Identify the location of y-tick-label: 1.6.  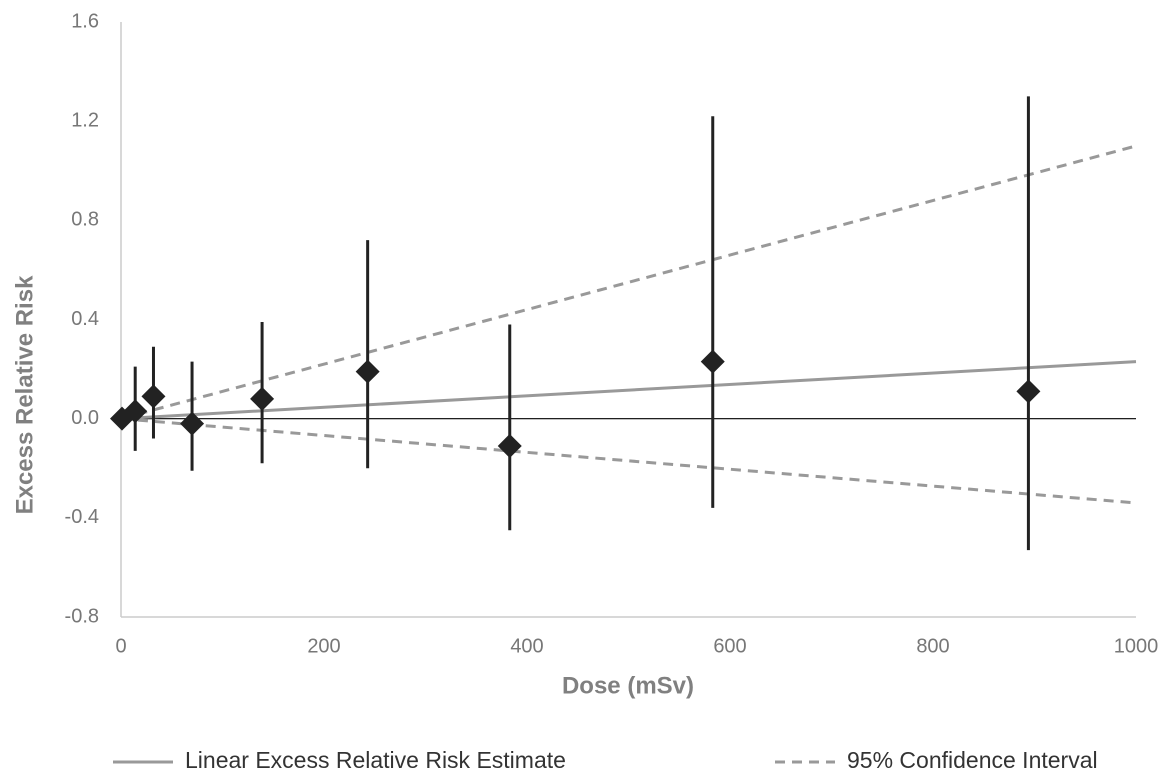
(85, 21).